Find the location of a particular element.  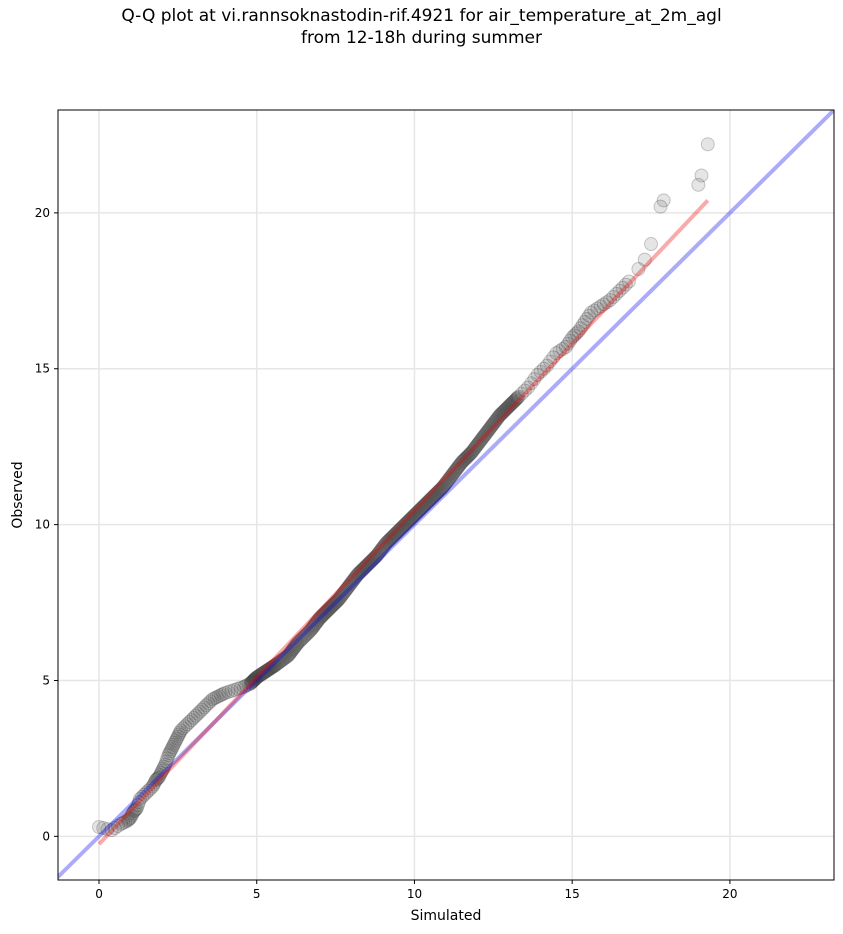

y-axis-label: Observed is located at coordinates (18, 494).